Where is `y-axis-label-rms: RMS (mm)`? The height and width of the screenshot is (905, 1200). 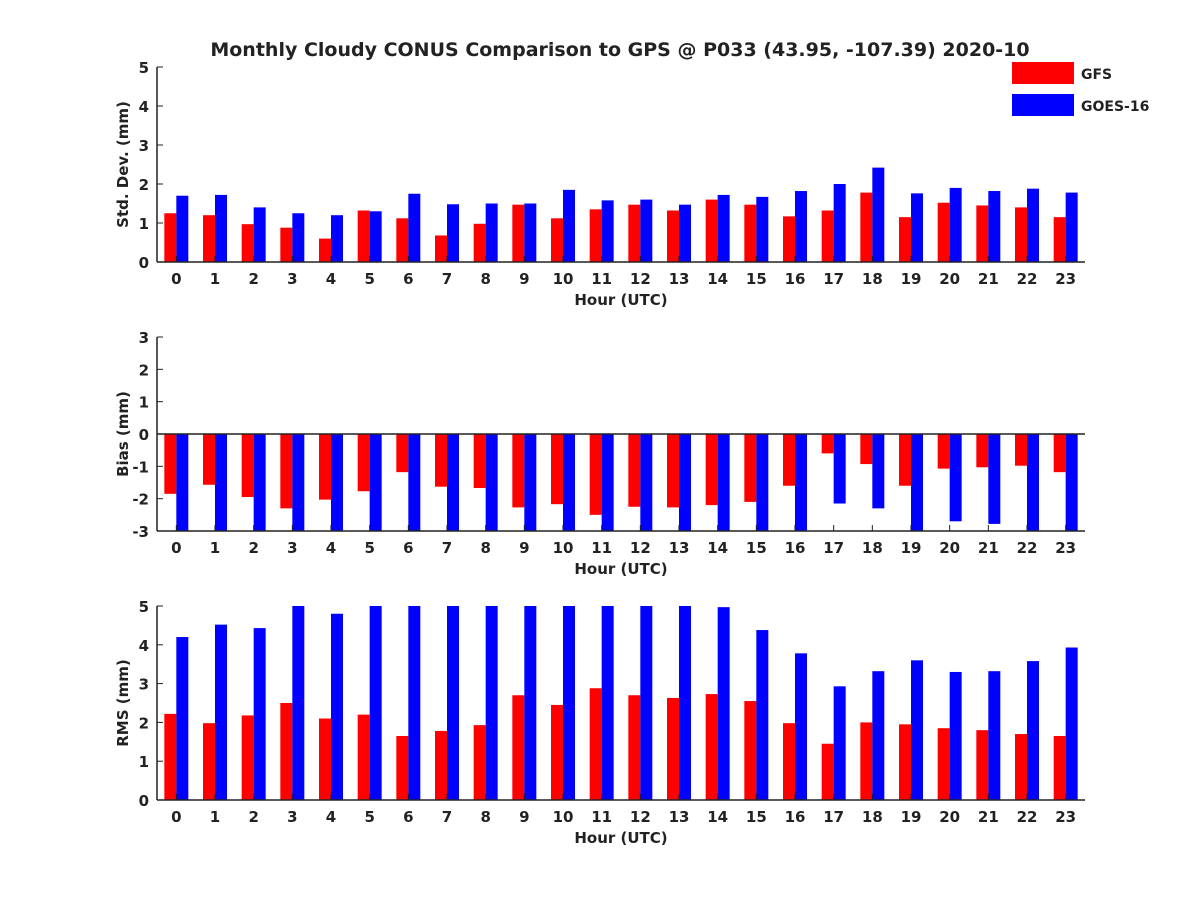 y-axis-label-rms: RMS (mm) is located at coordinates (123, 702).